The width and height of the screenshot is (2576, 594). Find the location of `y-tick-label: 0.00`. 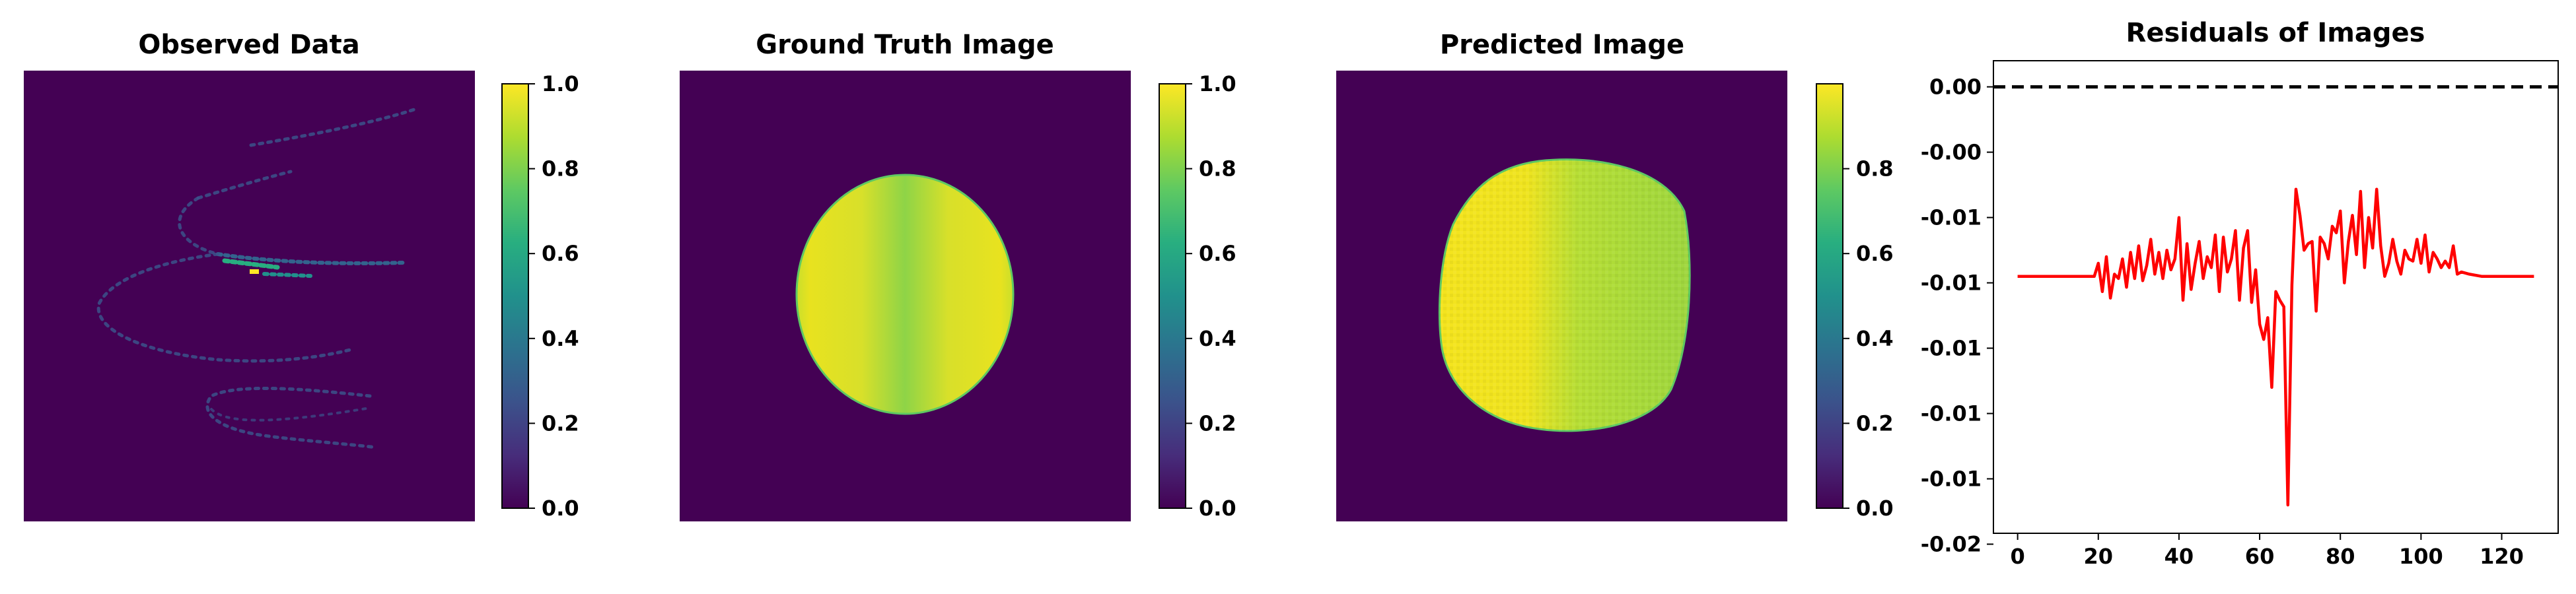

y-tick-label: 0.00 is located at coordinates (1956, 87).